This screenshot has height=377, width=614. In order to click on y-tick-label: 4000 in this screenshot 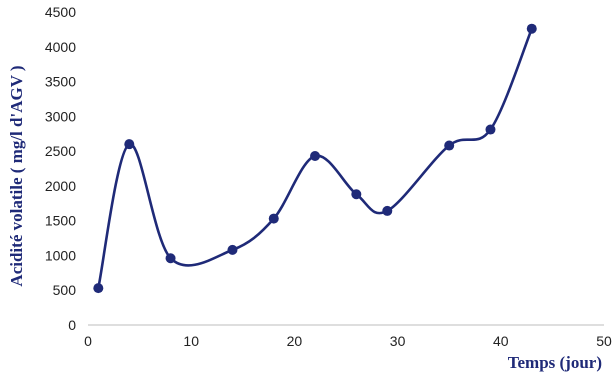, I will do `click(60, 47)`.